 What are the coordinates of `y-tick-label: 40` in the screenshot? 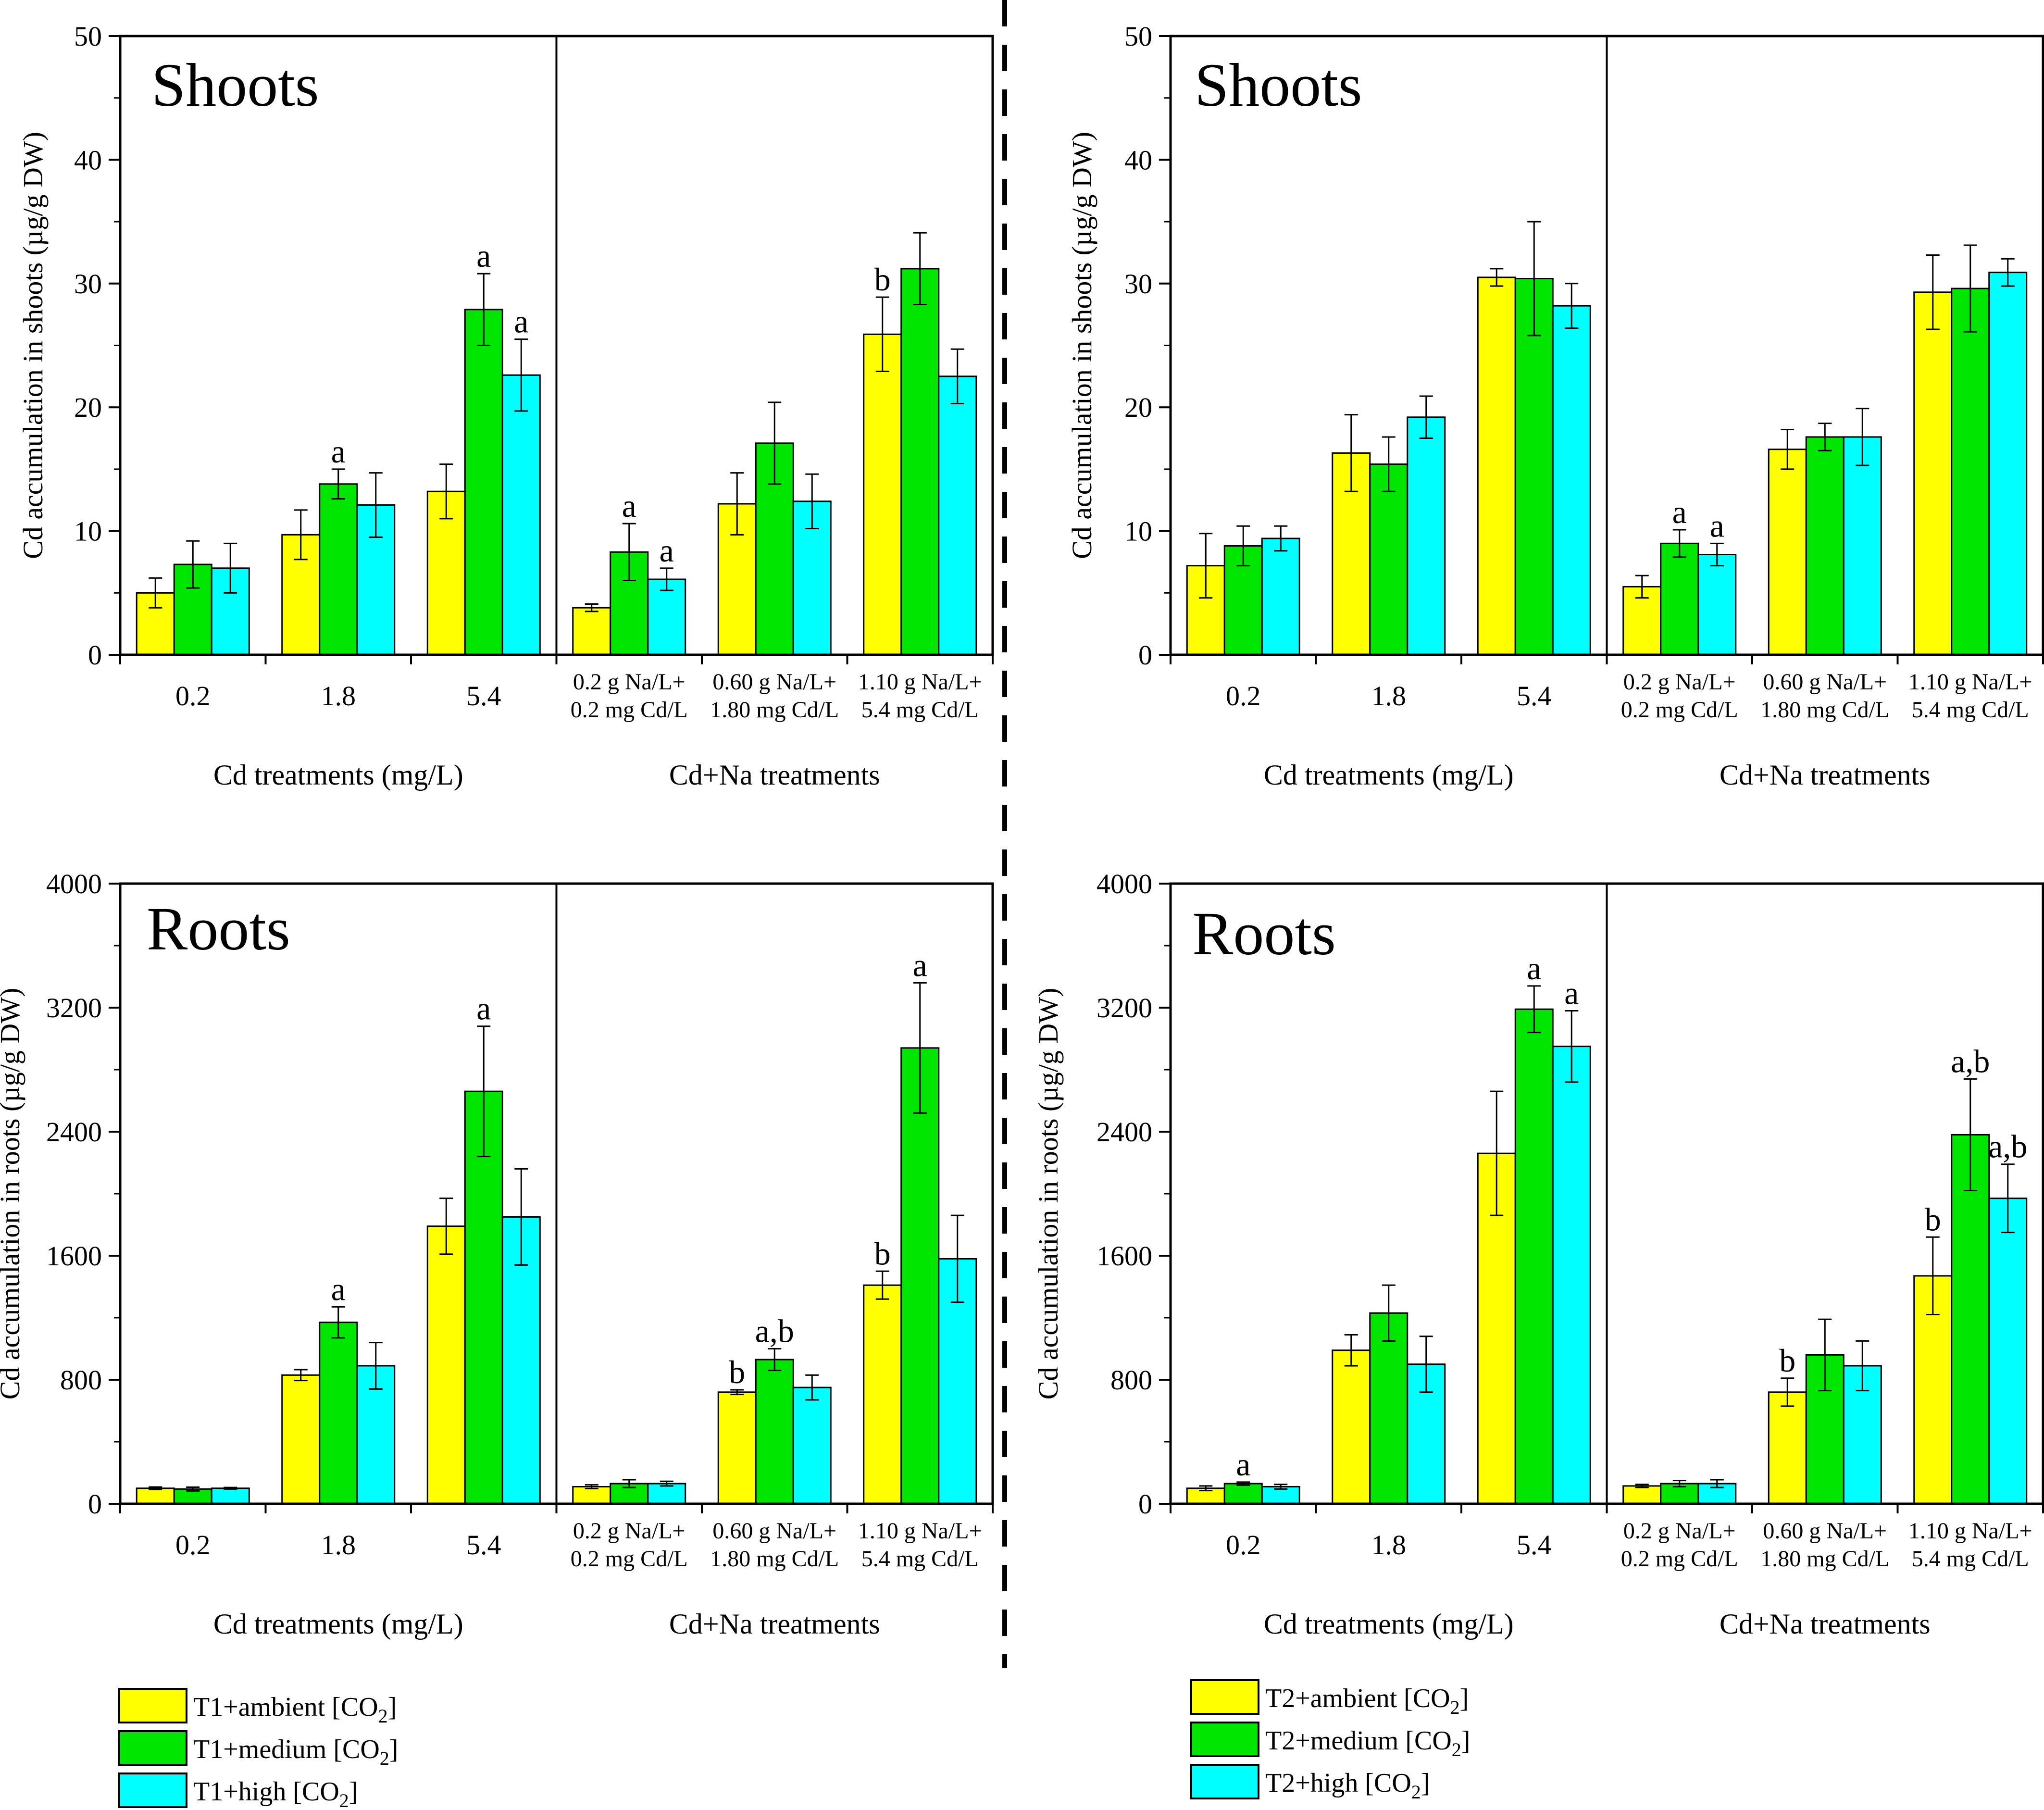 It's located at (1138, 160).